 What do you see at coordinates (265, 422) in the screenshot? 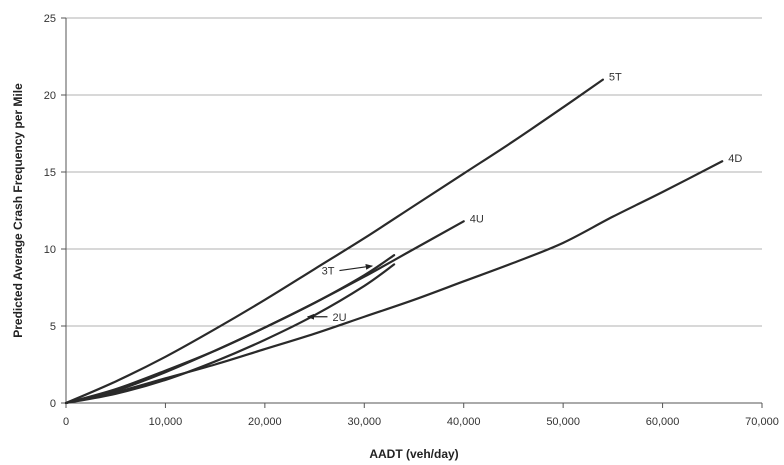
I see `x-tick-label: 20,000` at bounding box center [265, 422].